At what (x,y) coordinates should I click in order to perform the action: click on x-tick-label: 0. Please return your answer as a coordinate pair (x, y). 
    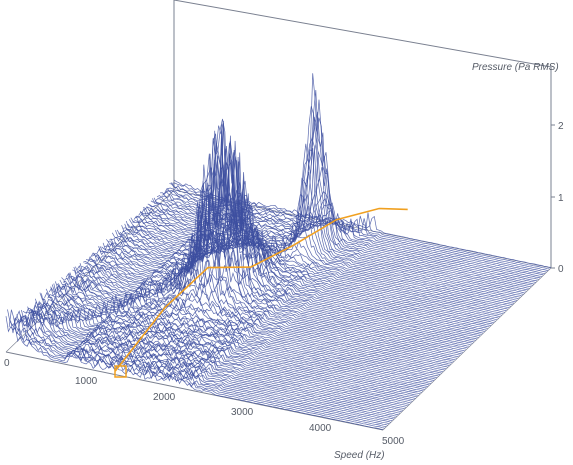
    Looking at the image, I should click on (7, 363).